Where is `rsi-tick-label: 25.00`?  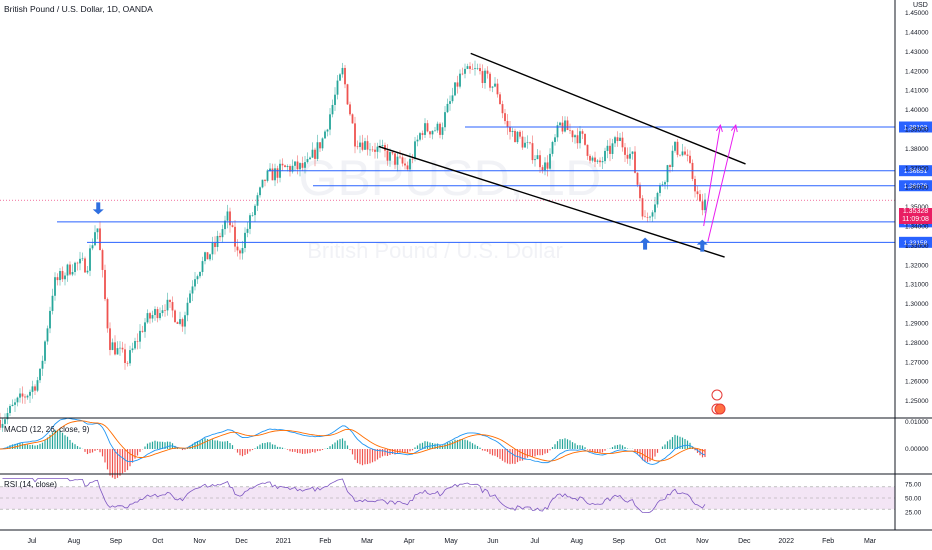 rsi-tick-label: 25.00 is located at coordinates (913, 513).